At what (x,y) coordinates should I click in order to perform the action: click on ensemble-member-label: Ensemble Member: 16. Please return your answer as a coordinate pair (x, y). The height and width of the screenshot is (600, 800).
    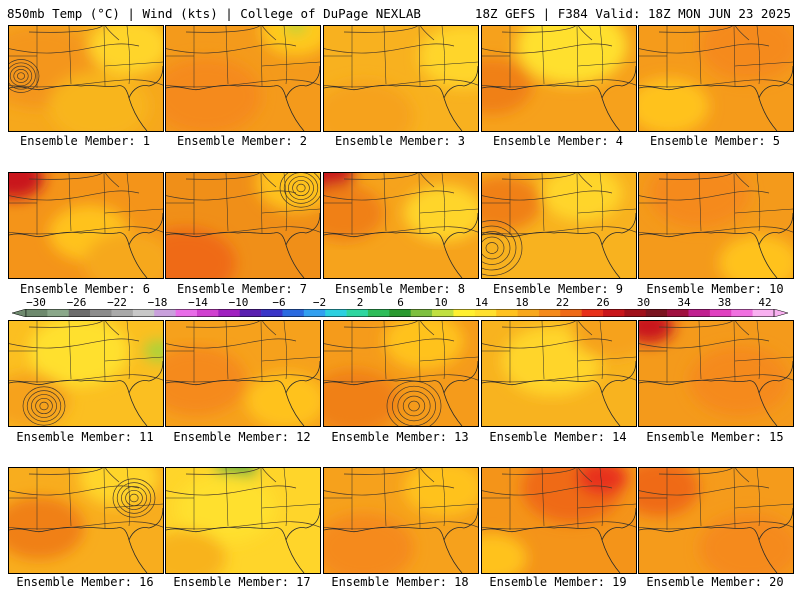
    Looking at the image, I should click on (85, 582).